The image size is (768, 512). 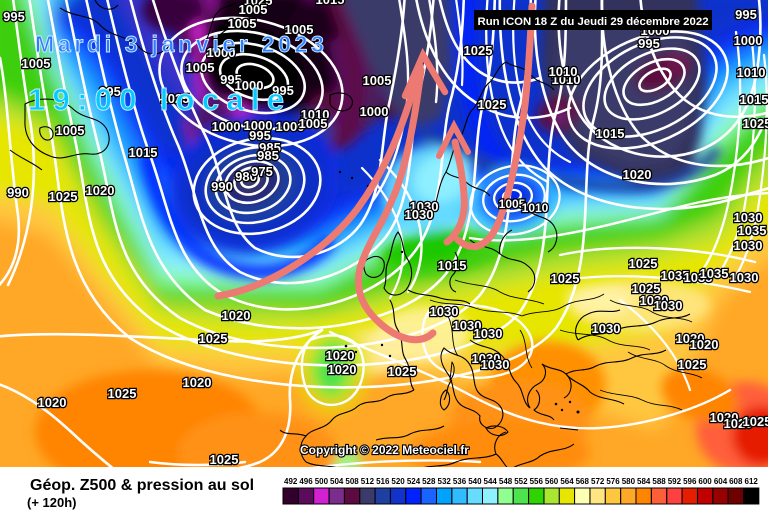 I want to click on svg-text: 596, so click(x=690, y=481).